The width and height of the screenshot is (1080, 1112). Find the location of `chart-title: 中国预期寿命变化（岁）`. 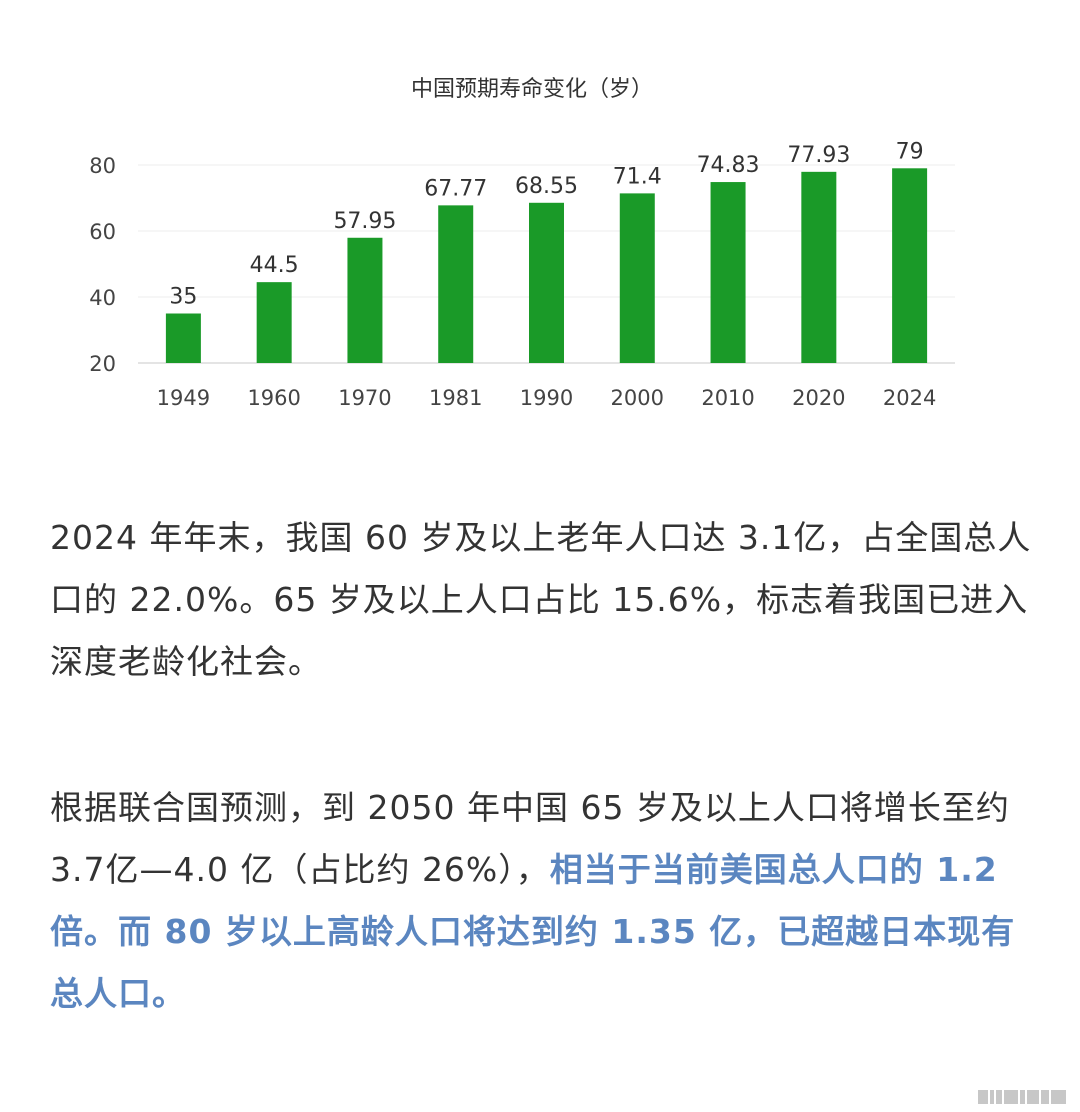

chart-title: 中国预期寿命变化（岁） is located at coordinates (532, 89).